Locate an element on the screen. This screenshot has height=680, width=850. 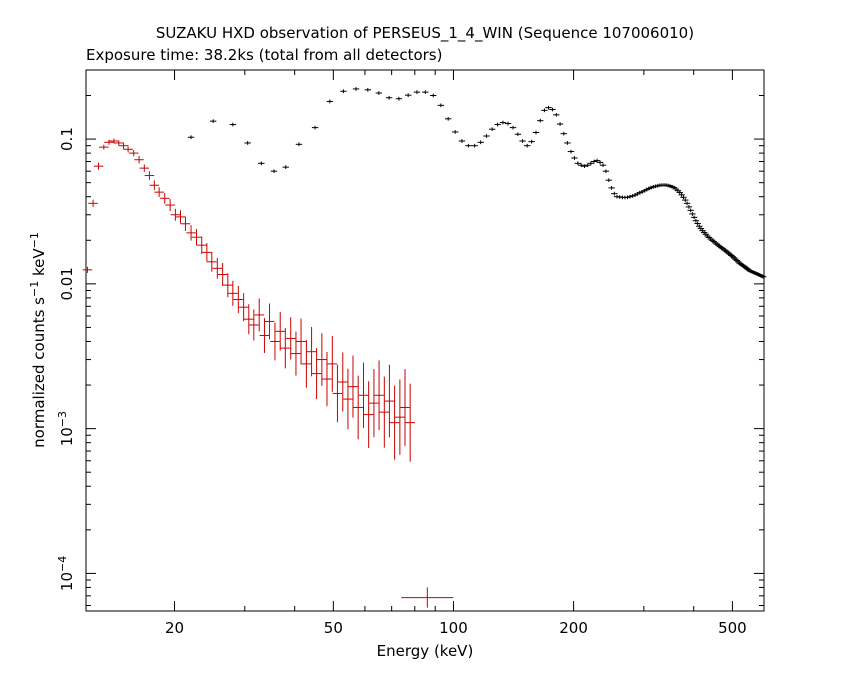
y-tick-label: 0.01 is located at coordinates (67, 283).